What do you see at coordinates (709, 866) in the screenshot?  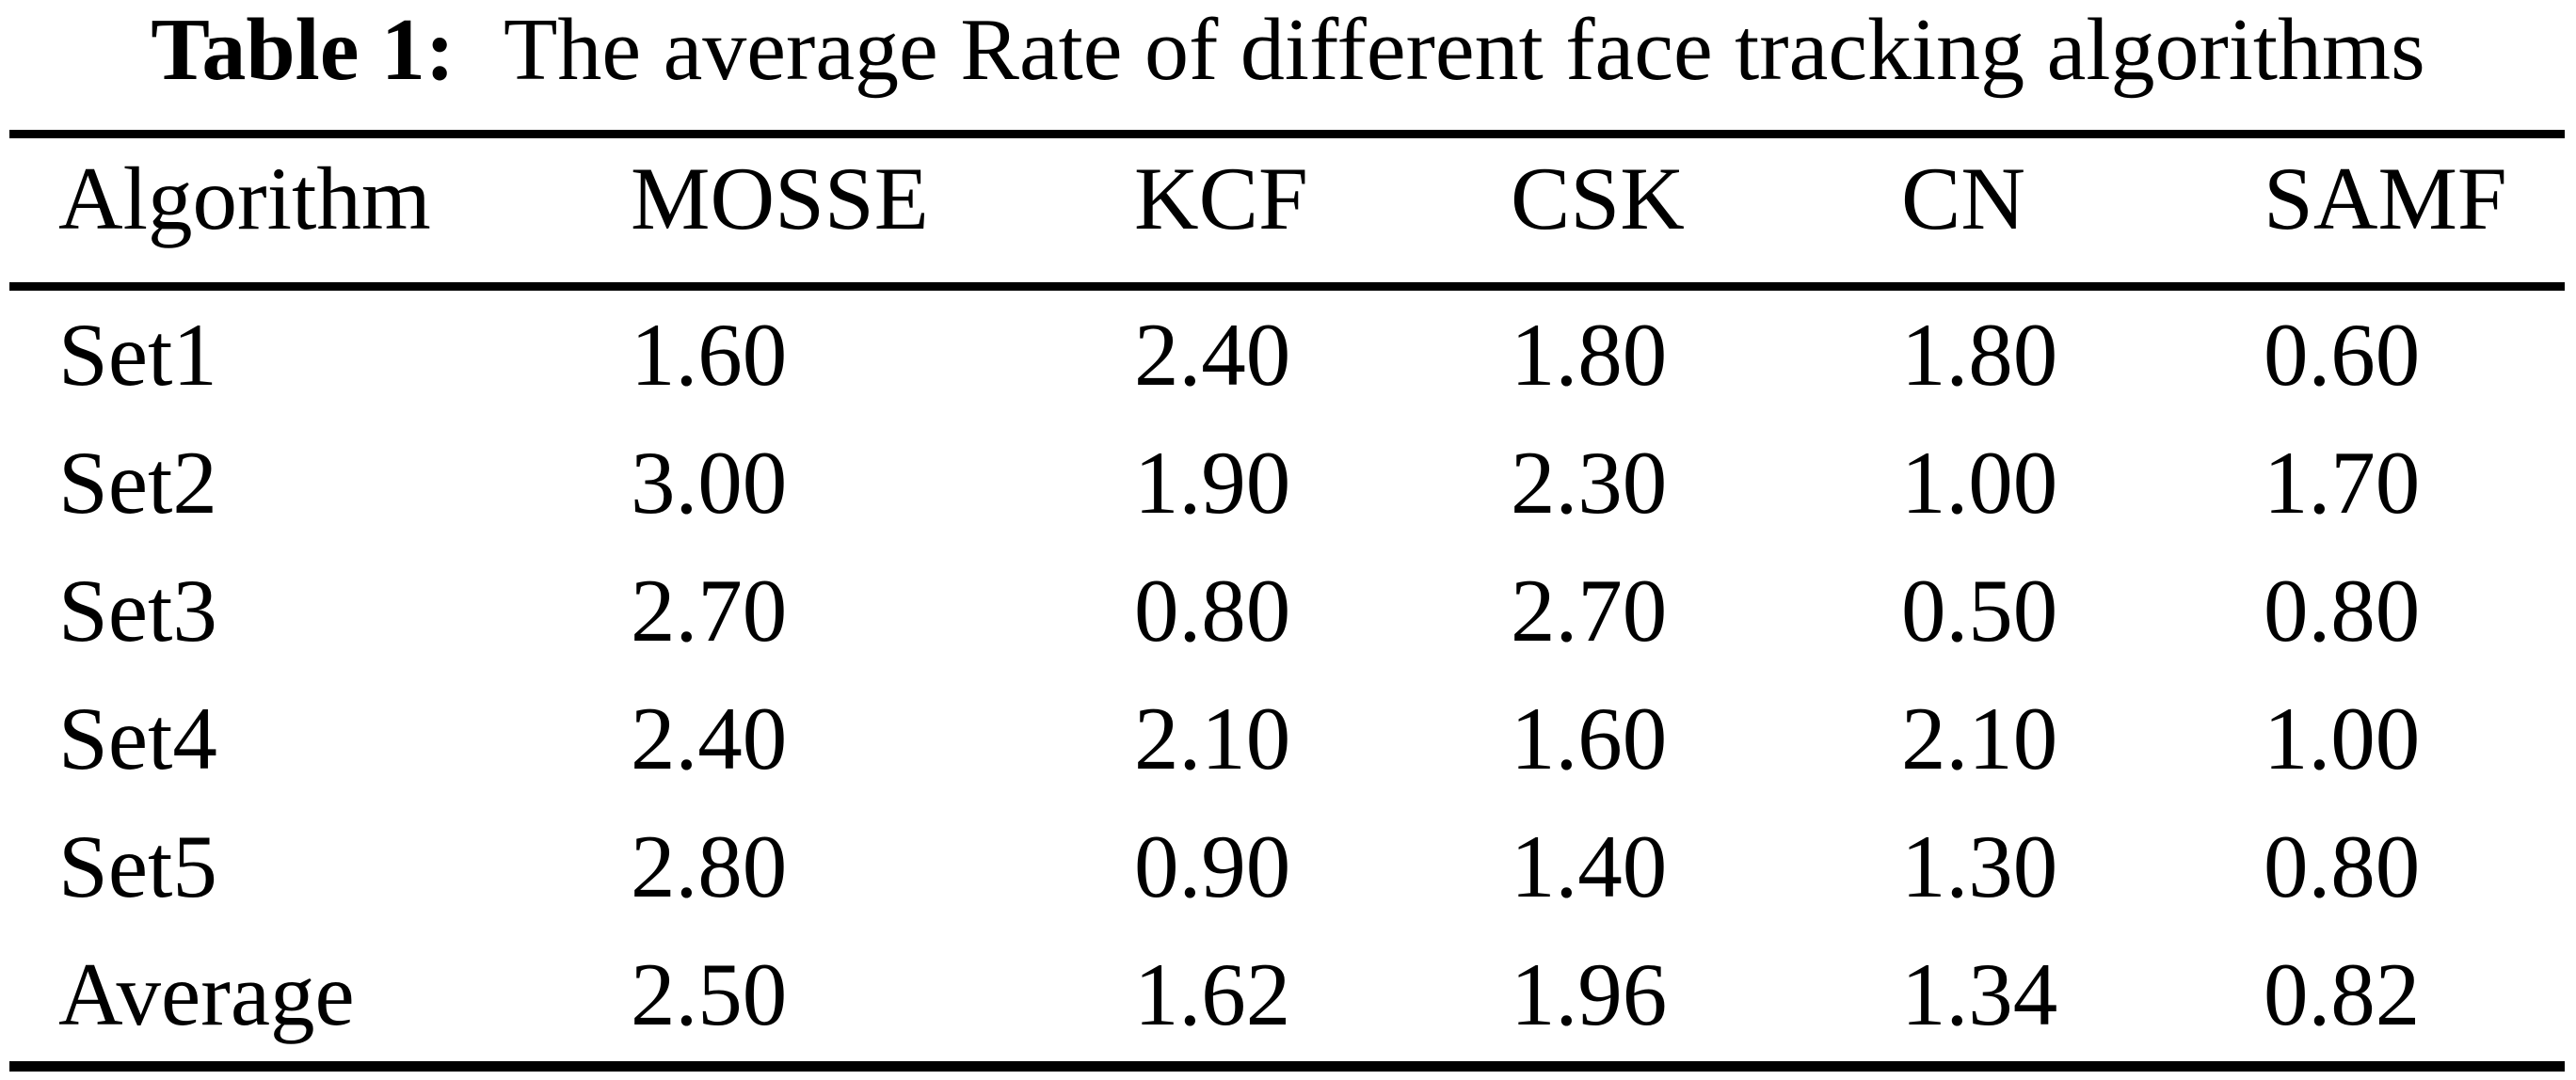 I see `cell-value: 2.80` at bounding box center [709, 866].